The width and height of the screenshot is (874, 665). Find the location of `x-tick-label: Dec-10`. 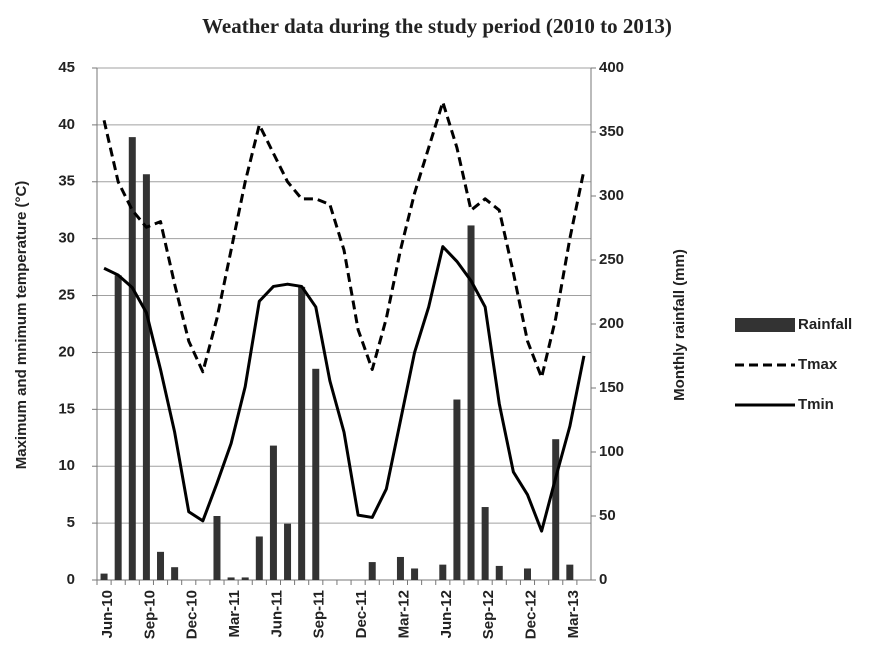

x-tick-label: Dec-10 is located at coordinates (192, 614).